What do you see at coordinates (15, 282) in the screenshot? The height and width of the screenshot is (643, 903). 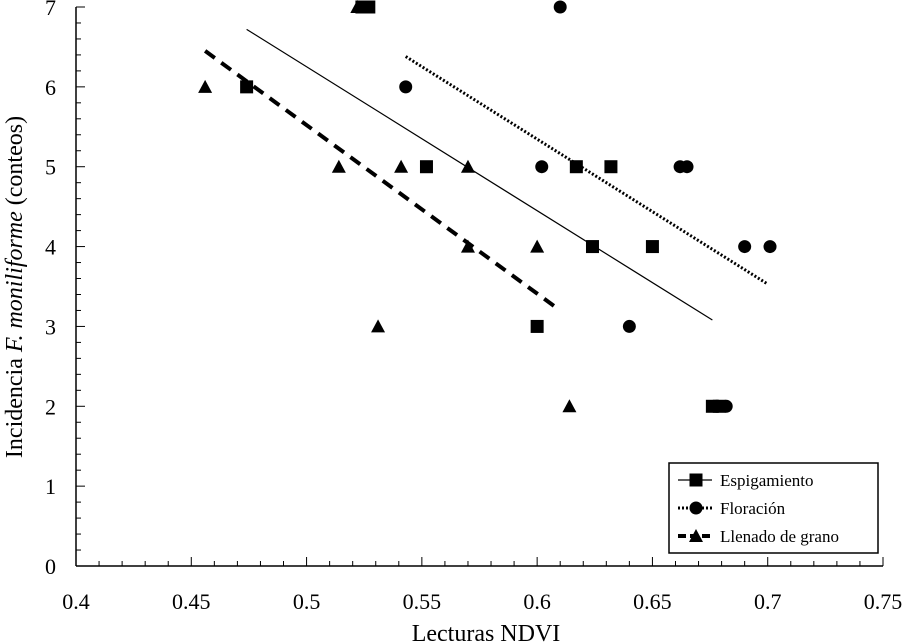 I see `y-axis-title-species: F. moniliforme` at bounding box center [15, 282].